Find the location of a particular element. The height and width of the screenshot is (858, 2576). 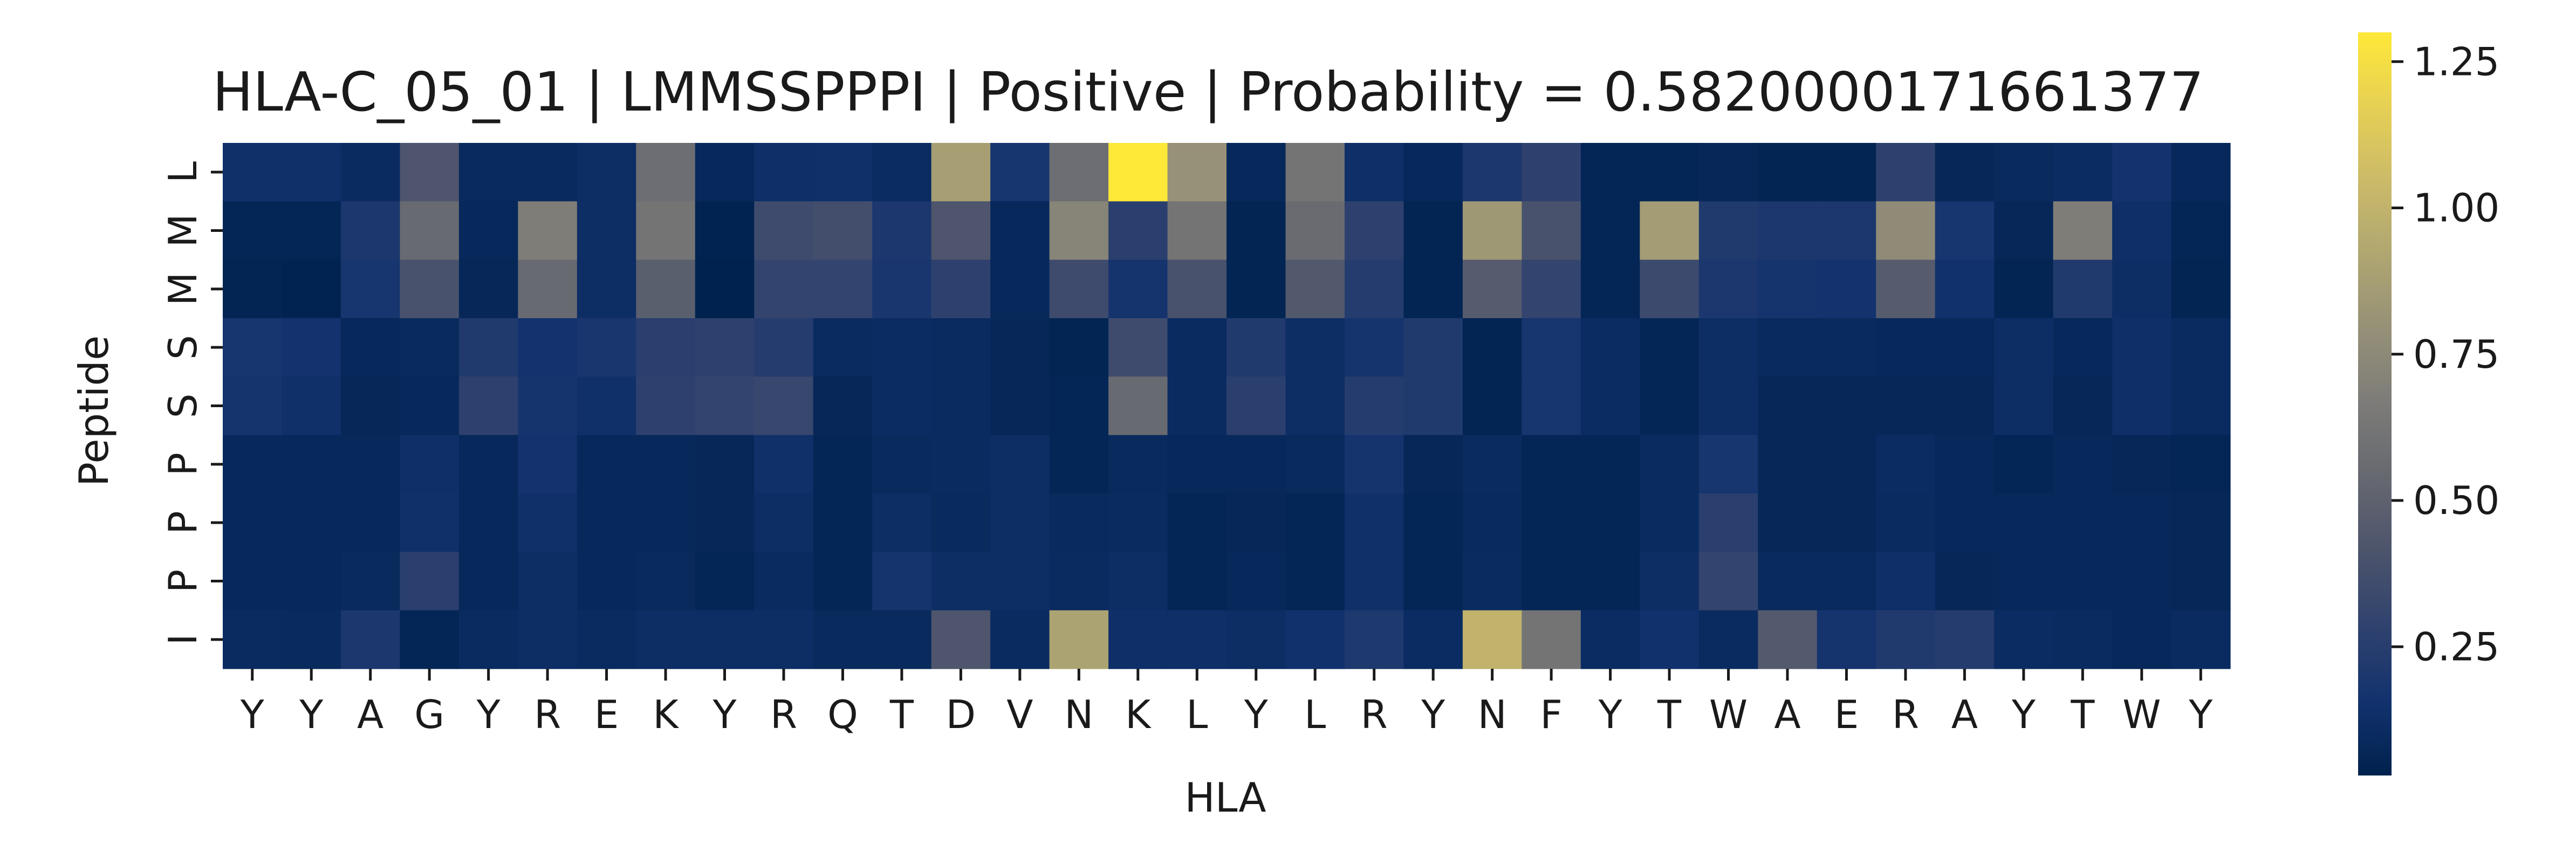

y-tick-label: S is located at coordinates (183, 347).